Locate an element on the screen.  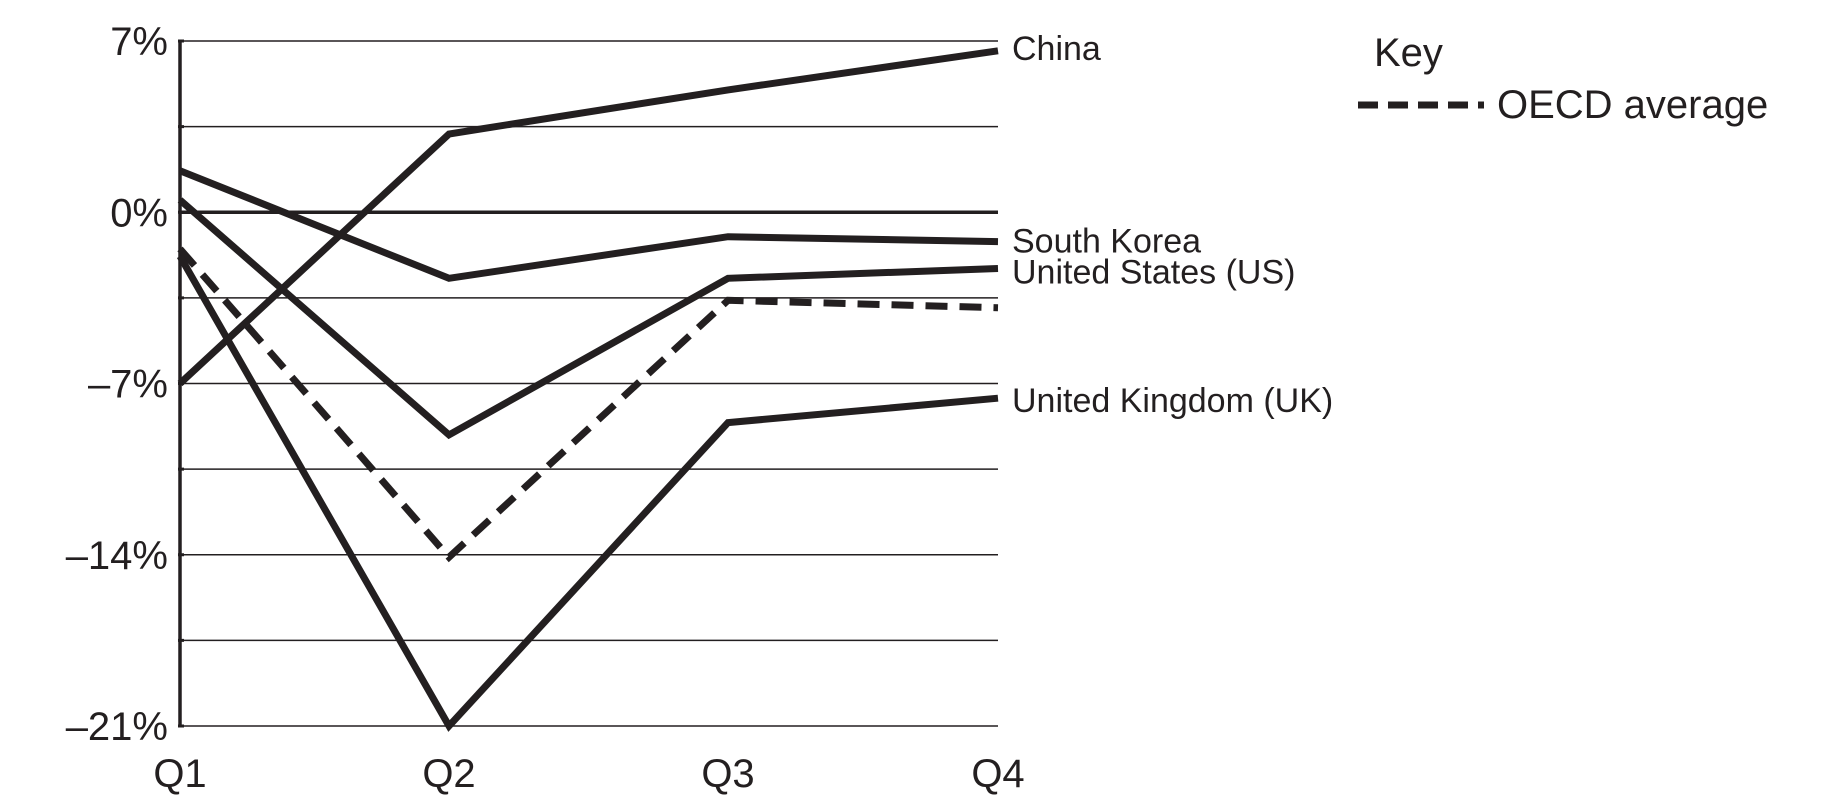
series-label-south-korea: South Korea is located at coordinates (1106, 242).